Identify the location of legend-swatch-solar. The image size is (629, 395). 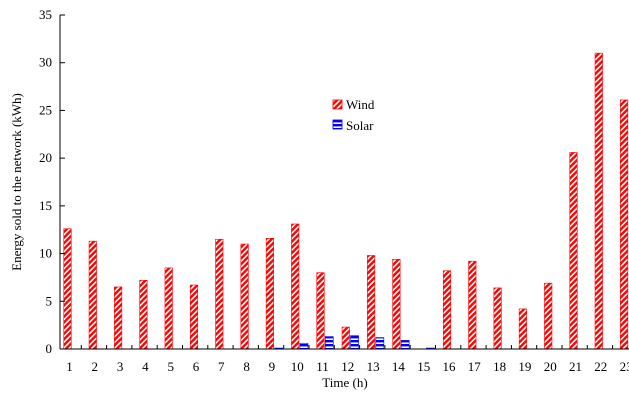
(337, 124).